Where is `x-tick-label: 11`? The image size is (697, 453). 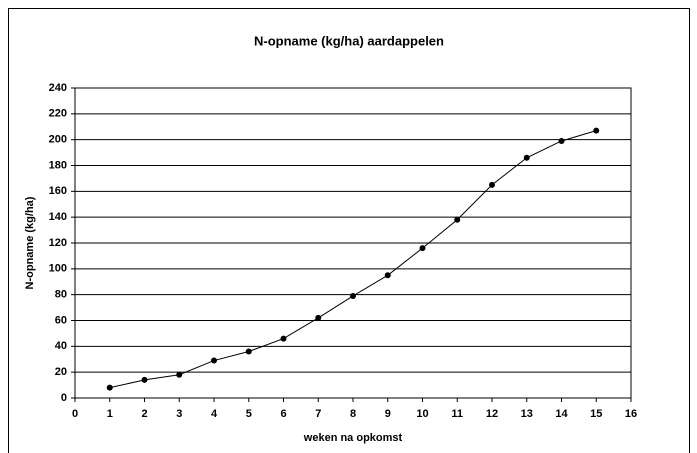
x-tick-label: 11 is located at coordinates (457, 414).